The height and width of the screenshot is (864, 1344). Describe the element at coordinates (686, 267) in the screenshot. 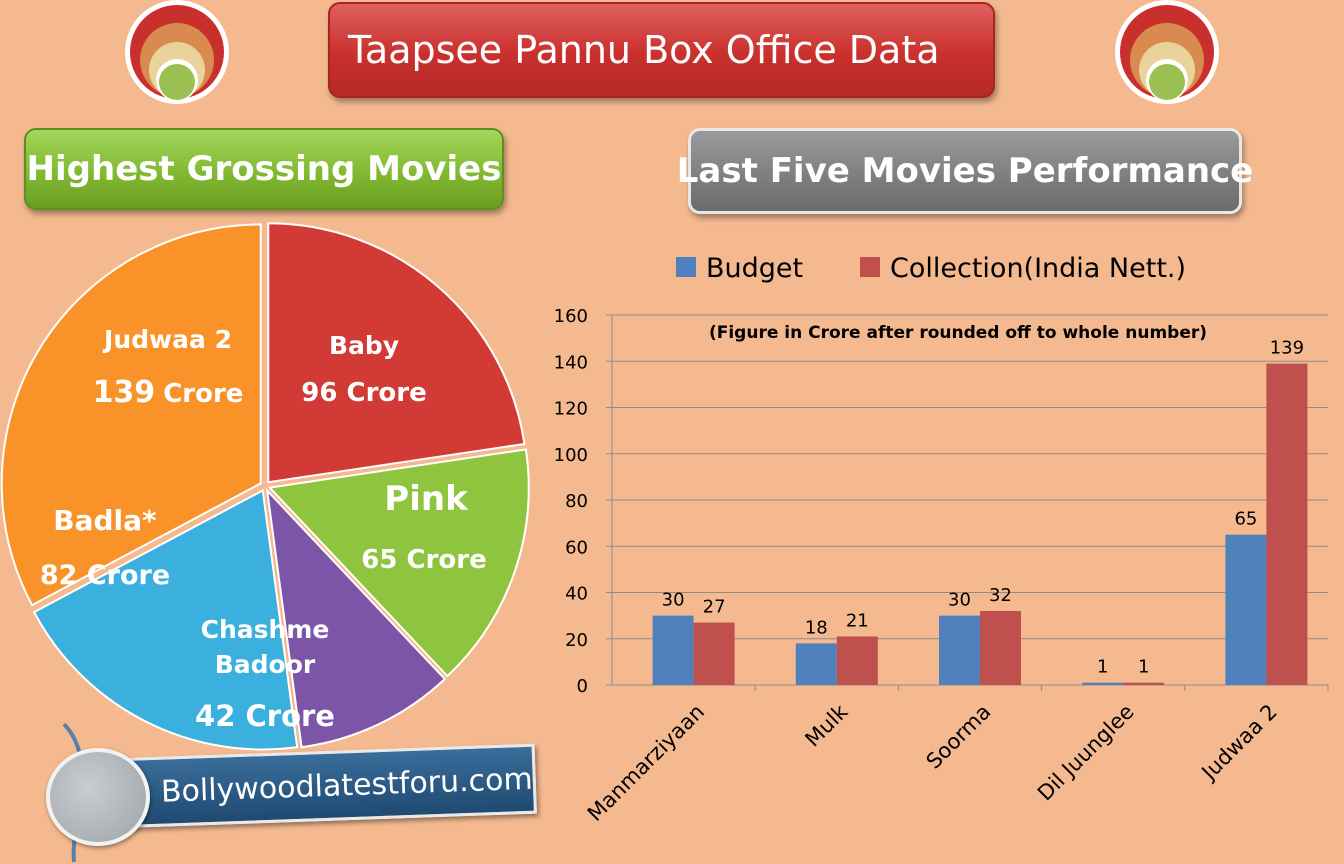

I see `legend-swatch-budget` at that location.